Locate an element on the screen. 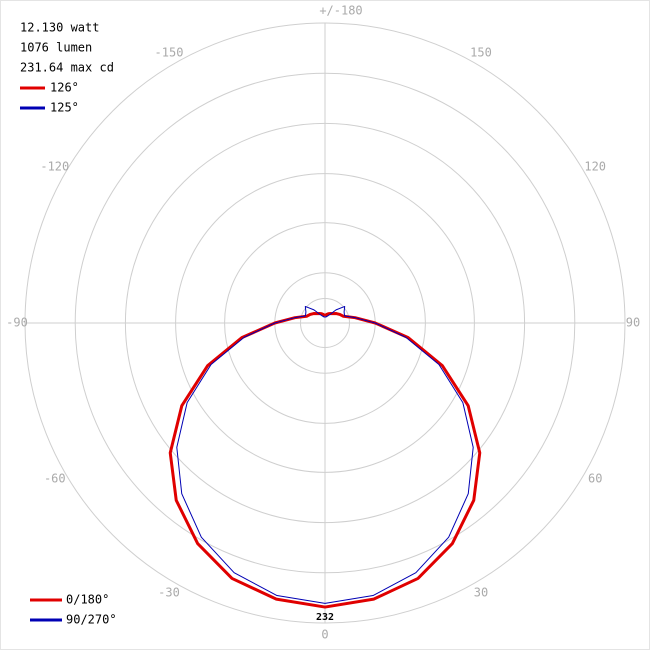  angle-label: 30 is located at coordinates (481, 593).